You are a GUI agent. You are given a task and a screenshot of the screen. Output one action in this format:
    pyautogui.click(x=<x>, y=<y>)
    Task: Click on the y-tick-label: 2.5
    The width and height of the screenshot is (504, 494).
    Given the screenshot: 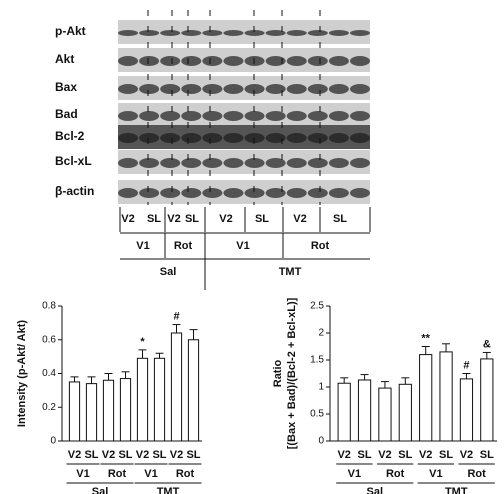 What is the action you would take?
    pyautogui.click(x=317, y=306)
    